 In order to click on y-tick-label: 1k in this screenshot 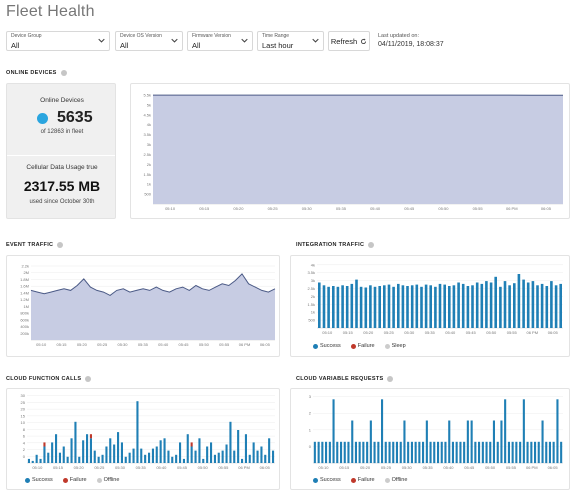, I will do `click(313, 312)`.